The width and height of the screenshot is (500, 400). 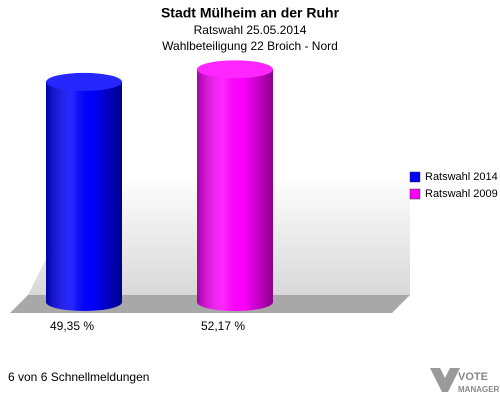 I want to click on chart-title: Stadt Mülheim an der Ruhr, so click(x=250, y=13).